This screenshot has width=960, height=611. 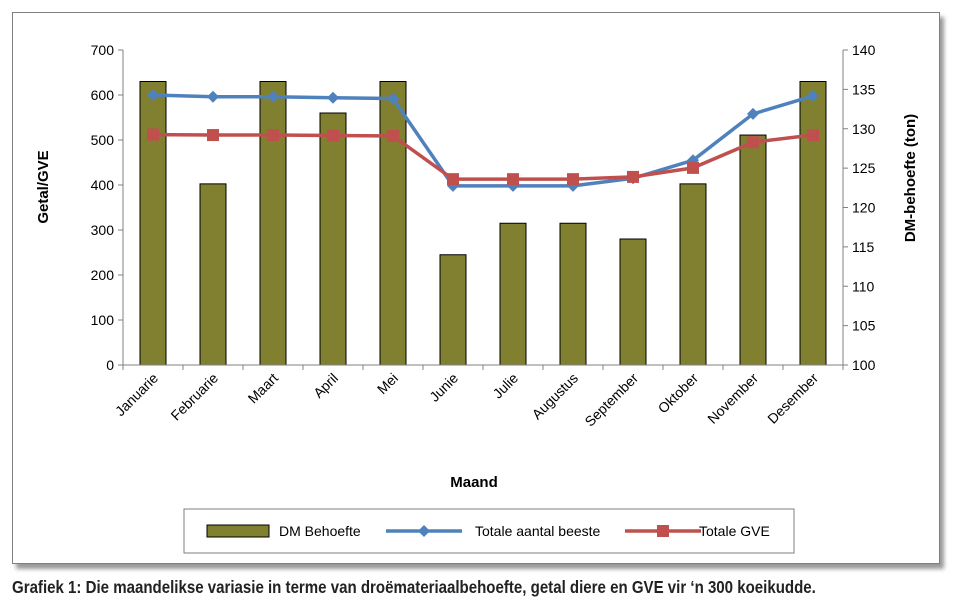 What do you see at coordinates (238, 531) in the screenshot?
I see `legend-swatch-bar` at bounding box center [238, 531].